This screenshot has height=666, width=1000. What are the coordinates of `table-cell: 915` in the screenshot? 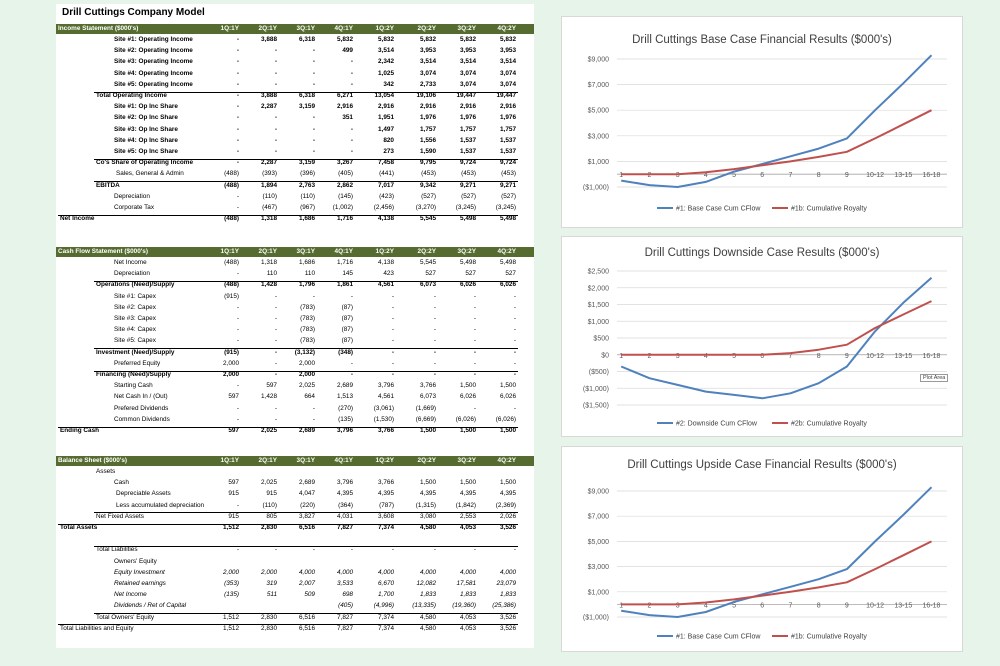 It's located at (271, 494).